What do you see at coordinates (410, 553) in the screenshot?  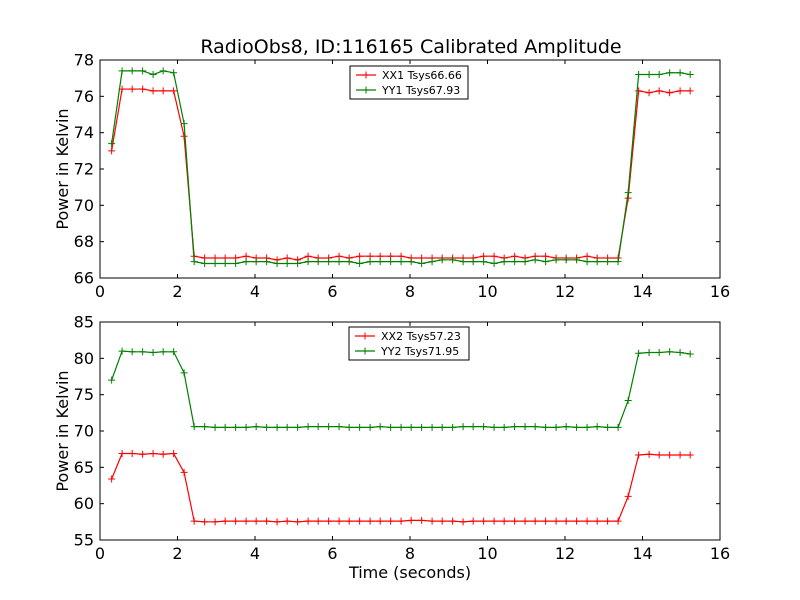 I see `x-tick-label: 8` at bounding box center [410, 553].